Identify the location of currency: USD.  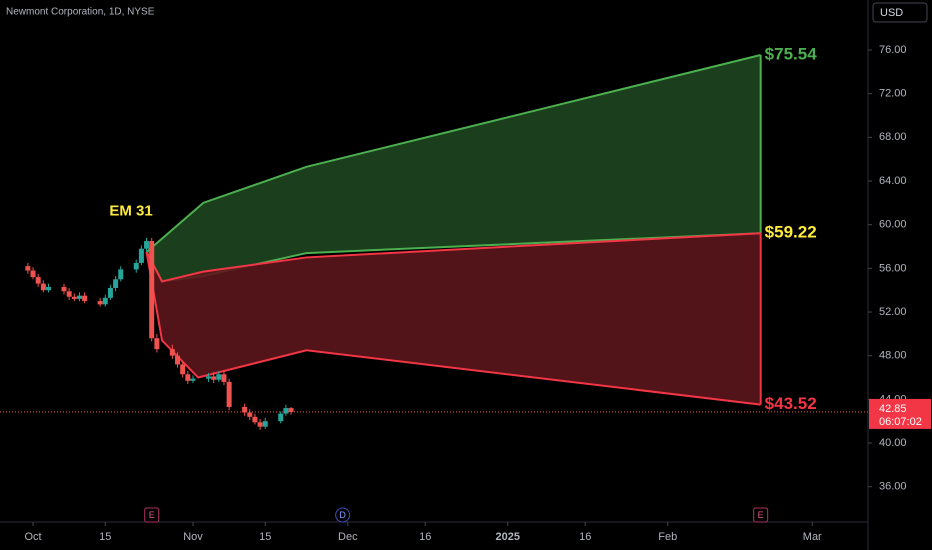
(891, 13).